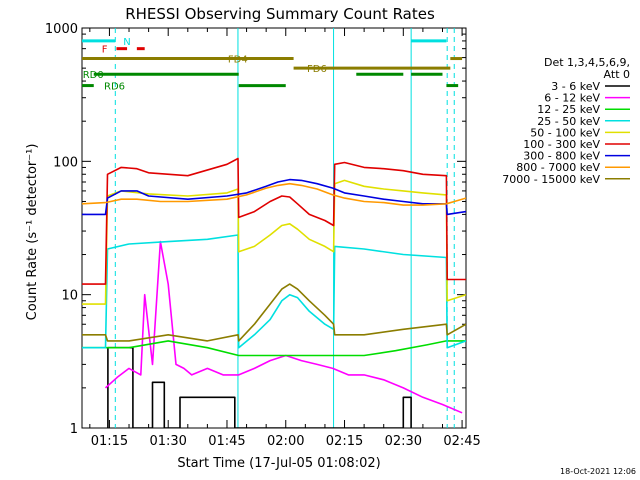  What do you see at coordinates (238, 60) in the screenshot?
I see `flag-label: FD4` at bounding box center [238, 60].